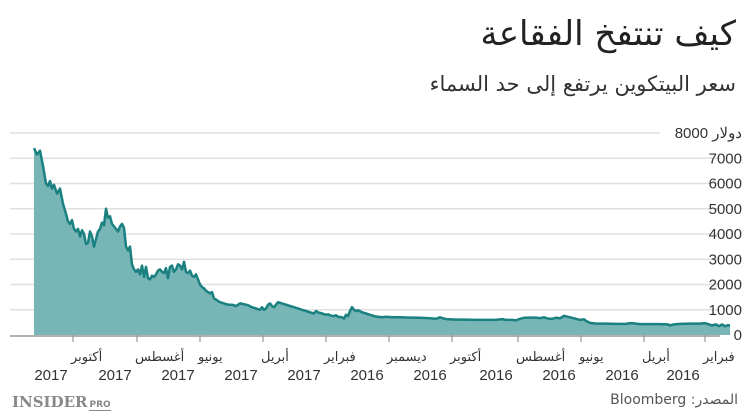 The image size is (750, 417). Describe the element at coordinates (738, 335) in the screenshot. I see `y-tick-label: 0` at that location.